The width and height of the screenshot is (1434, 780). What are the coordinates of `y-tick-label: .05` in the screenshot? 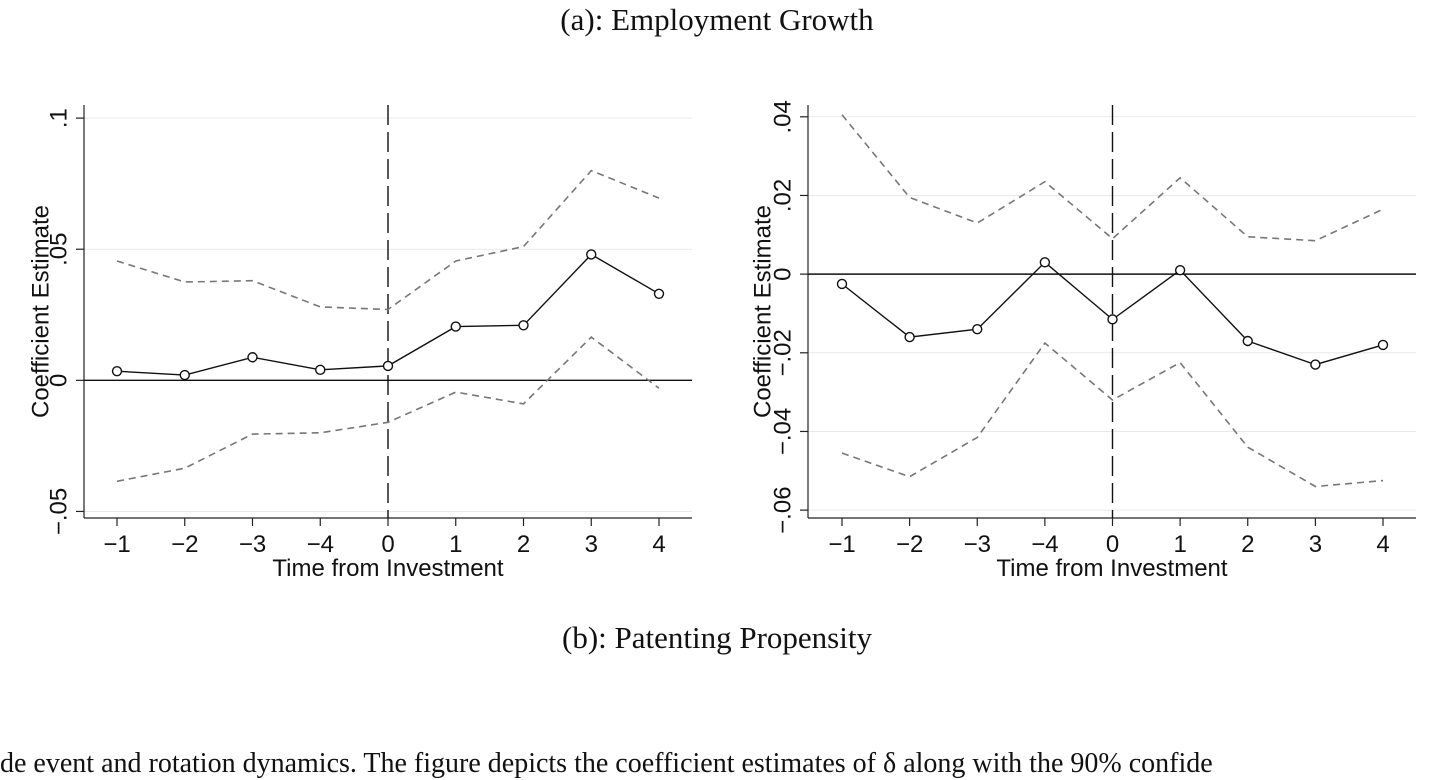 It's located at (58, 249).